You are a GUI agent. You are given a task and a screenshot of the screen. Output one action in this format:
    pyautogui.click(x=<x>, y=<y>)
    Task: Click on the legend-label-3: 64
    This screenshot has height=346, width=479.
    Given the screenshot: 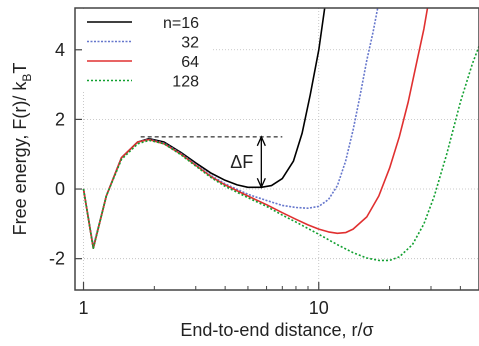 What is the action you would take?
    pyautogui.click(x=190, y=62)
    